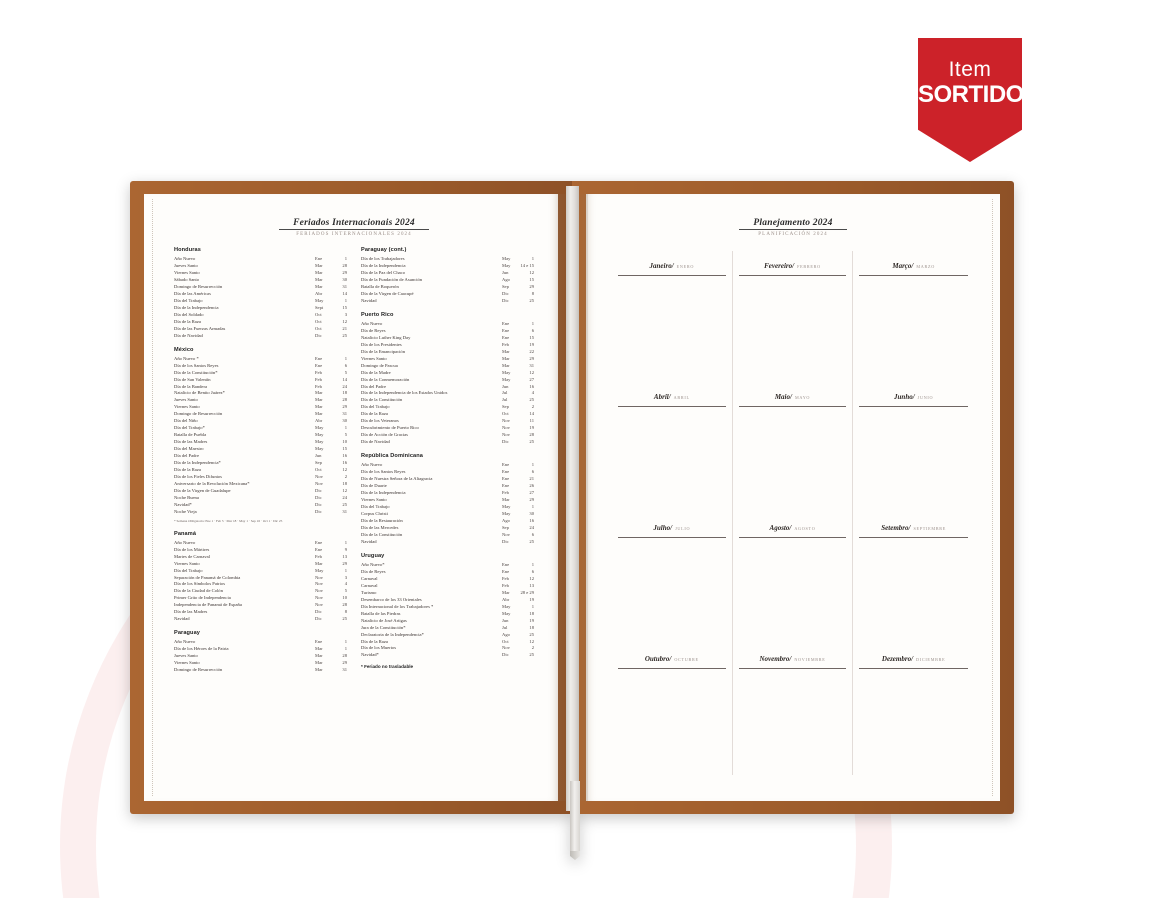 Image resolution: width=1160 pixels, height=898 pixels. Describe the element at coordinates (805, 528) in the screenshot. I see `month-name-es: AGOSTO` at that location.